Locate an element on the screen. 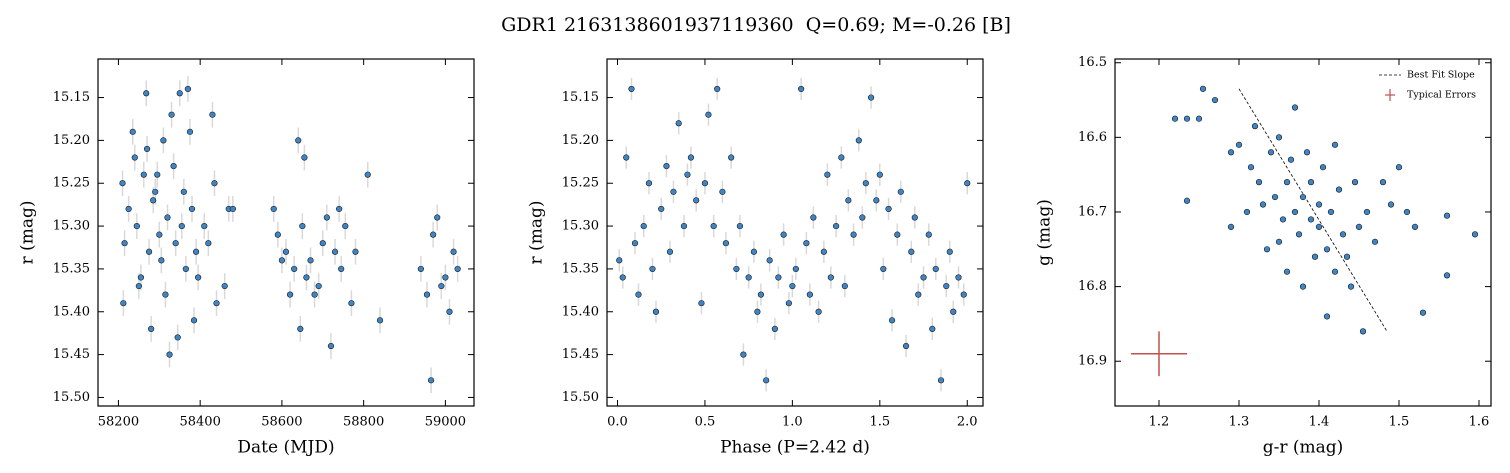 The width and height of the screenshot is (1510, 473). x-tick-label: 59000 is located at coordinates (445, 422).